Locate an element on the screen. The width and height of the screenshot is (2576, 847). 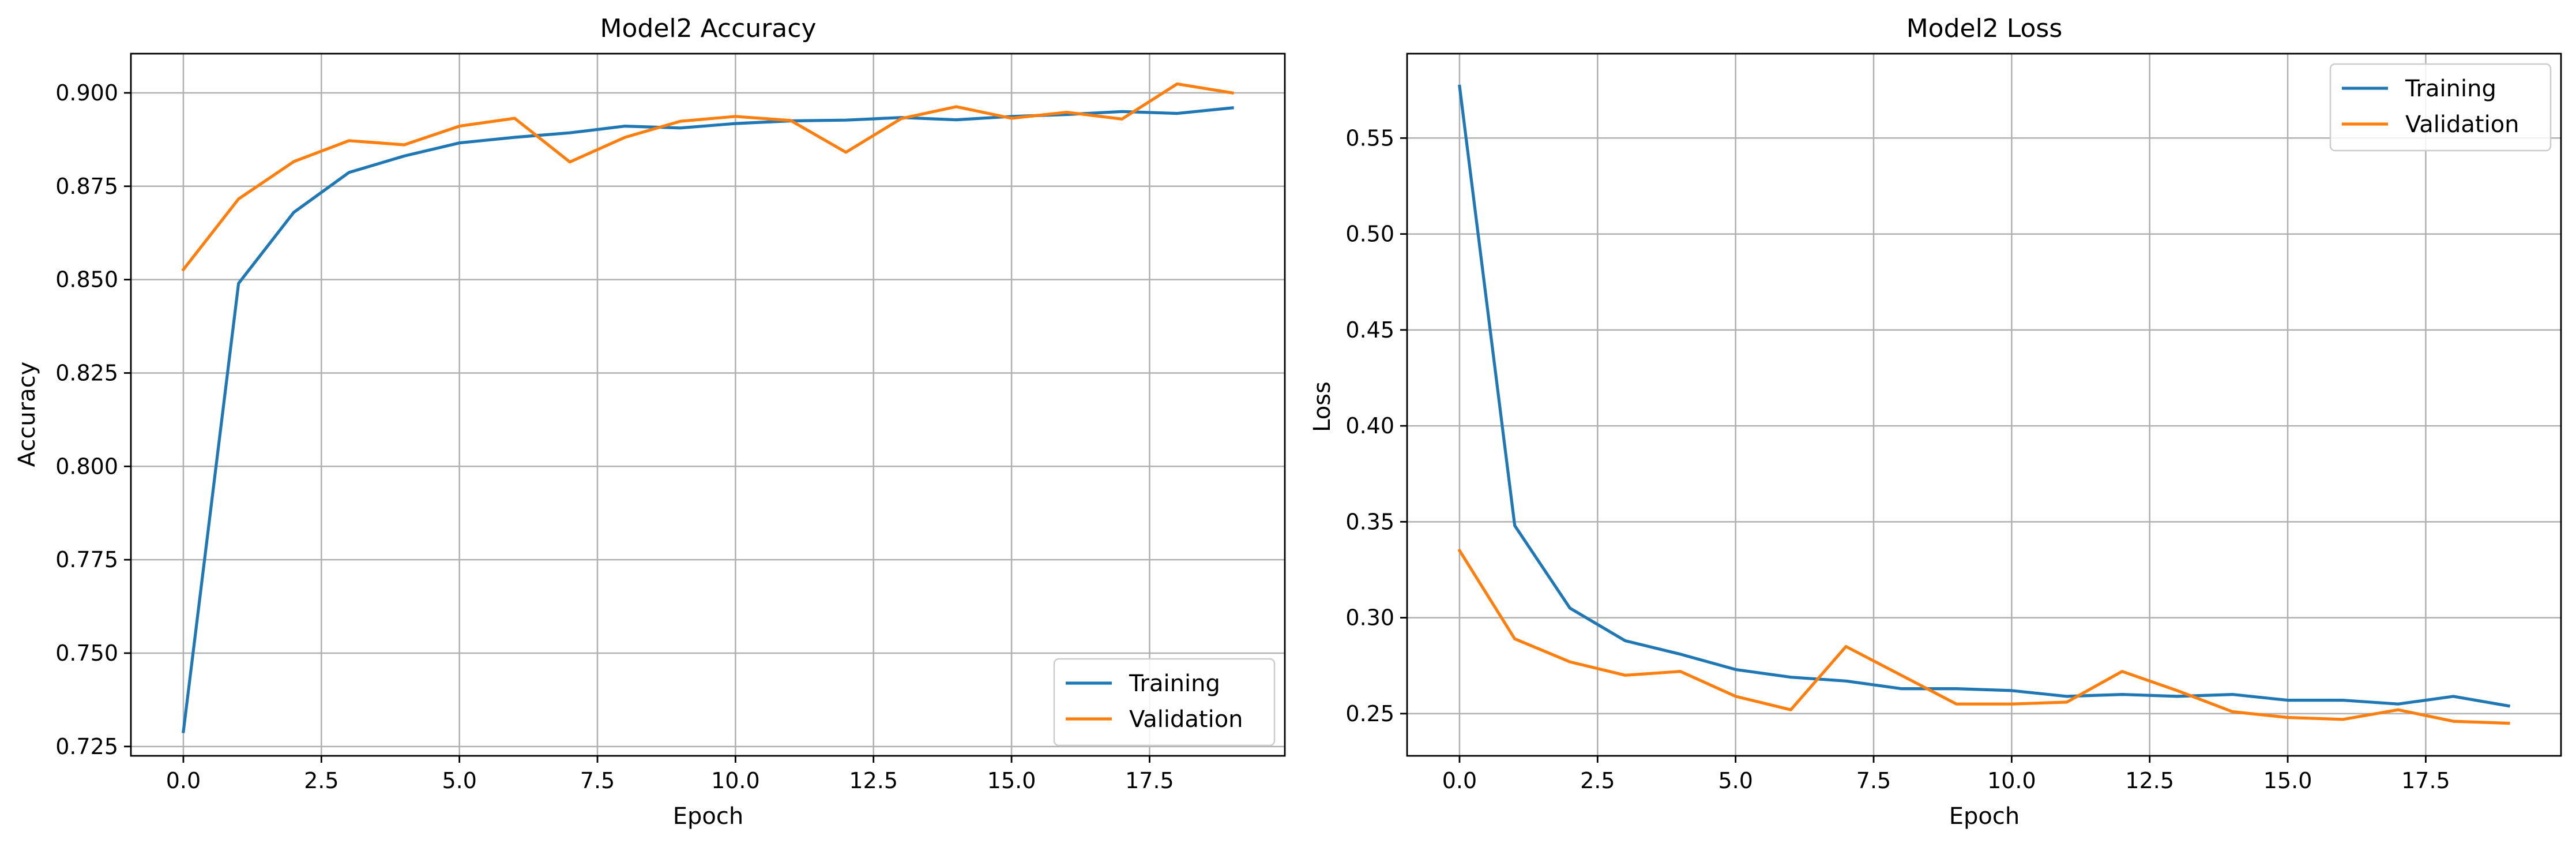
y-tick-label: 0.725 is located at coordinates (86, 746).